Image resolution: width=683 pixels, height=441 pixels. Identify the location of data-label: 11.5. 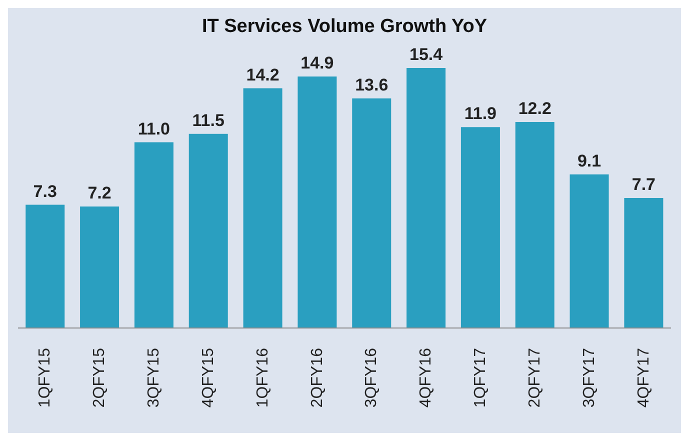
(208, 120).